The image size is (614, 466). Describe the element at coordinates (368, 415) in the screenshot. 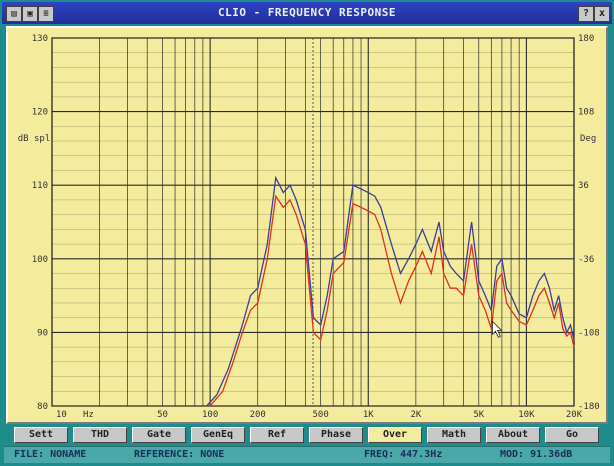

I see `x-tick-label: 1K` at that location.